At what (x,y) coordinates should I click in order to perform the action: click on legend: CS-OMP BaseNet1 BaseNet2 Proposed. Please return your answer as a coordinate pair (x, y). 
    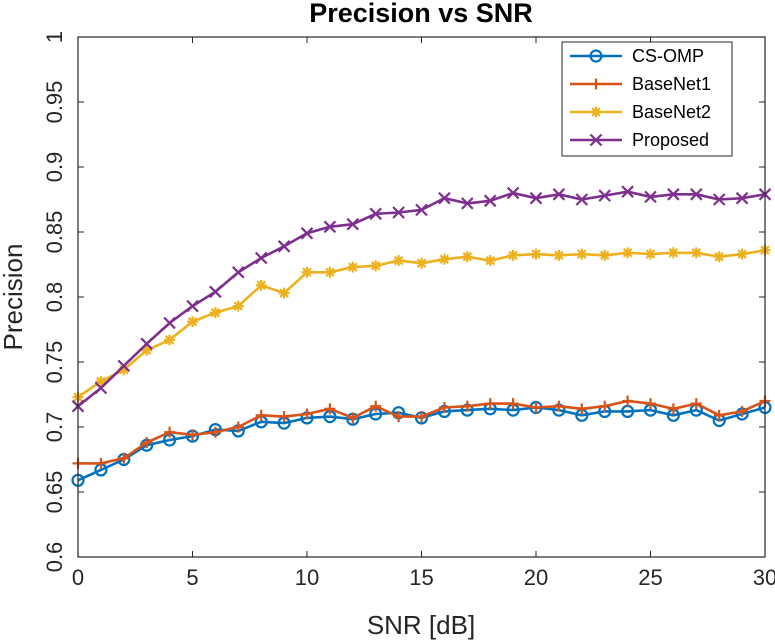
    Looking at the image, I should click on (647, 99).